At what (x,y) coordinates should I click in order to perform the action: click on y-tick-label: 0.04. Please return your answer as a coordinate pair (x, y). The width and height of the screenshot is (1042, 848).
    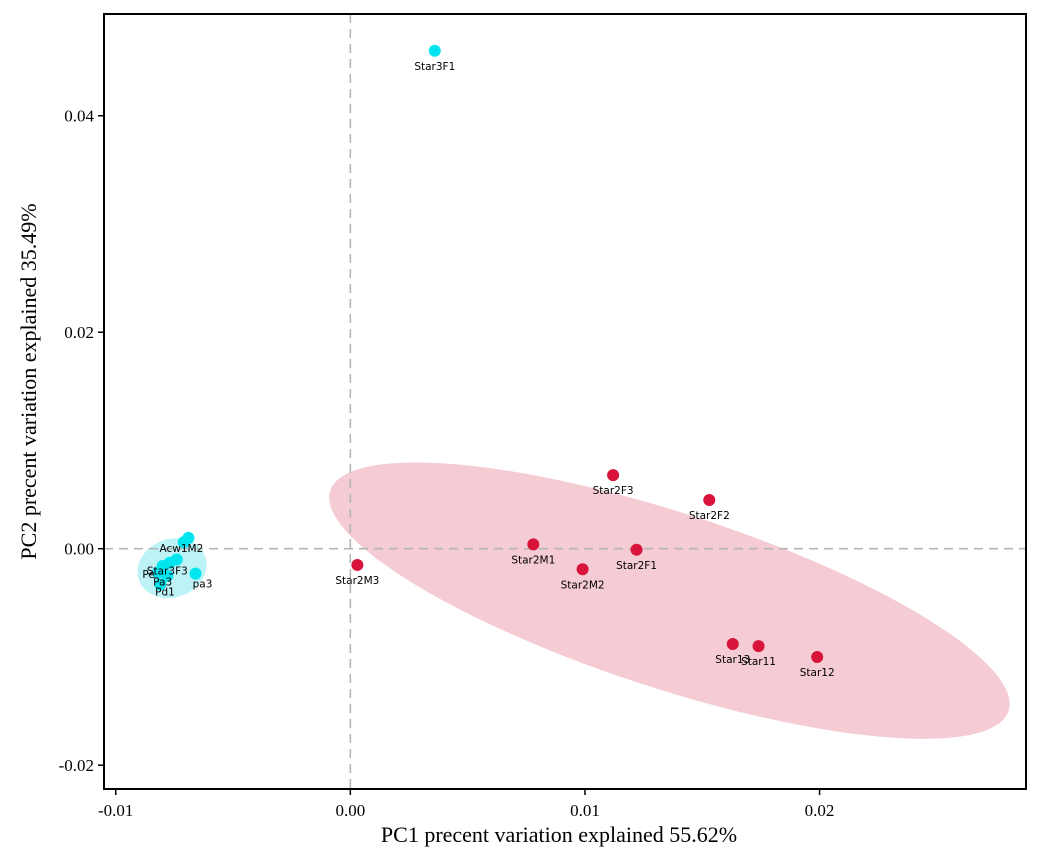
    Looking at the image, I should click on (79, 116).